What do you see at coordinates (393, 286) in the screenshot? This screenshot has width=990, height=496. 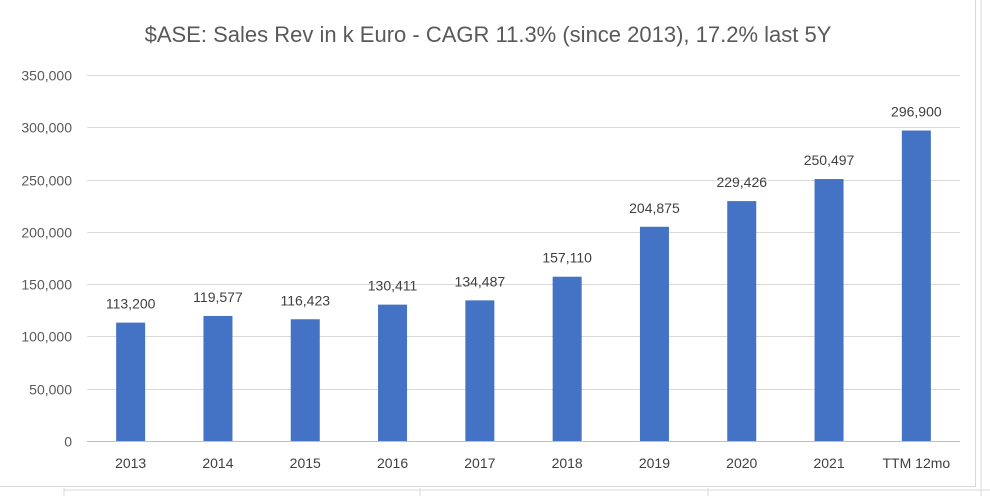 I see `data-label: 130,411` at bounding box center [393, 286].